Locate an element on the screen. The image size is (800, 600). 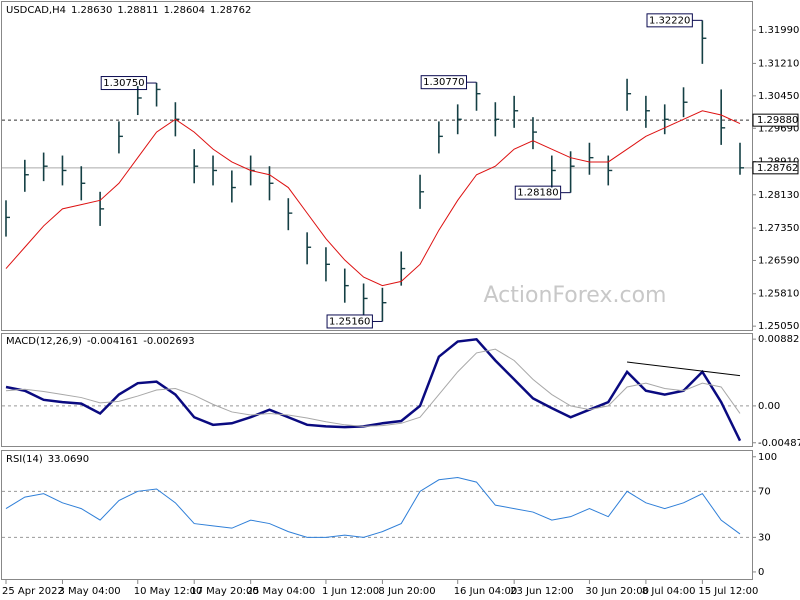
x-tick-label: 16 Jun 04:00 is located at coordinates (486, 591).